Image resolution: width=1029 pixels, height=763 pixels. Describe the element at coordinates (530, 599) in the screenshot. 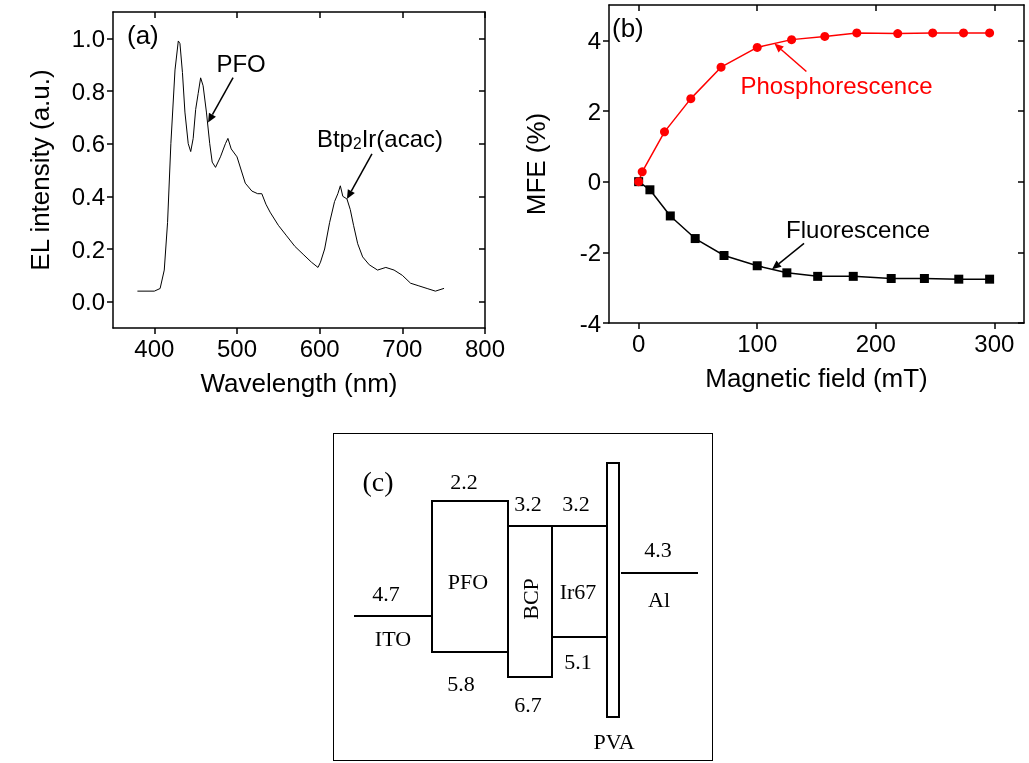

I see `text: BCP` at that location.